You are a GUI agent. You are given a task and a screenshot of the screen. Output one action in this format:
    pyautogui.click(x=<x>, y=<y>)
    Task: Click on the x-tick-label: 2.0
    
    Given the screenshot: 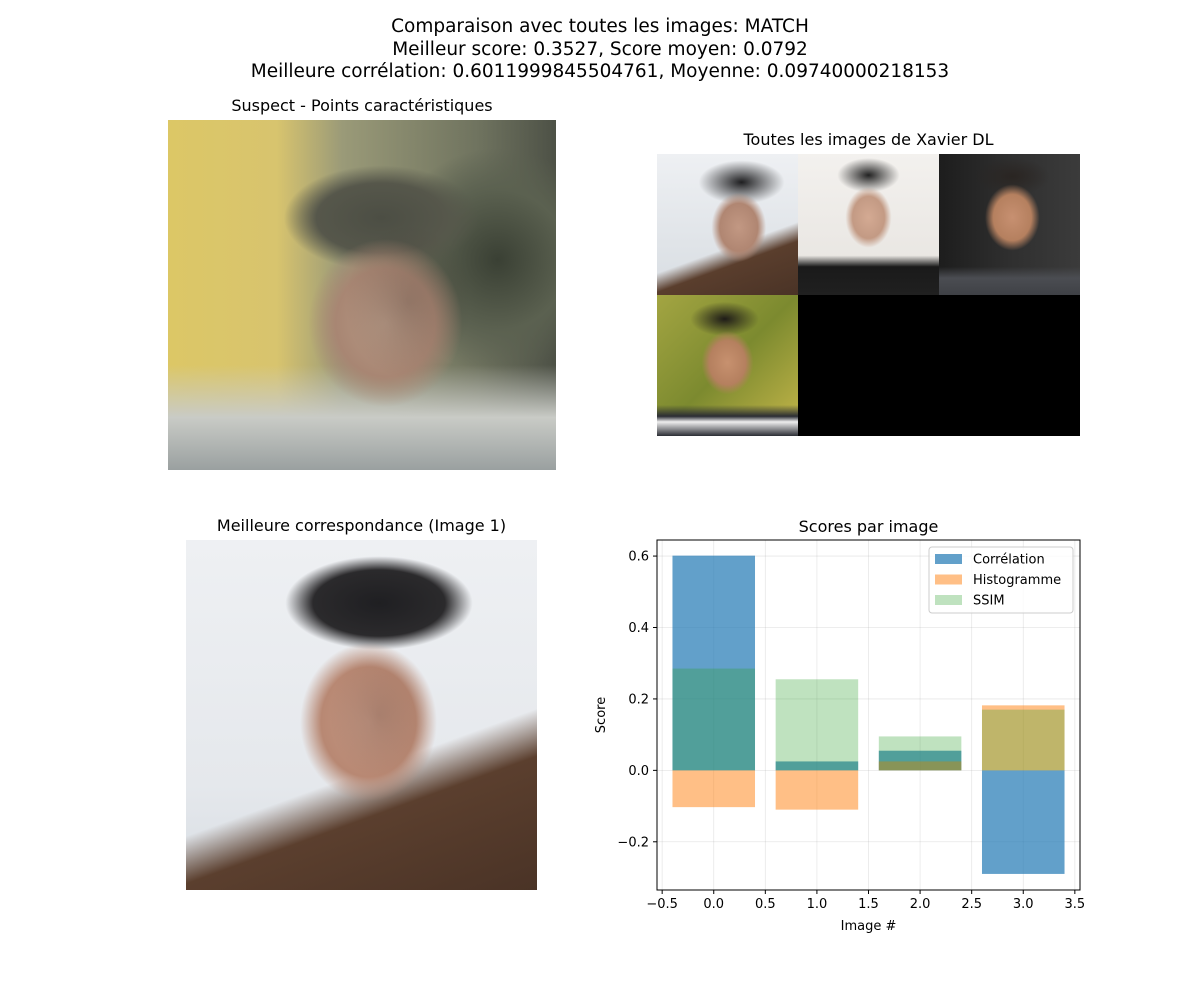 What is the action you would take?
    pyautogui.click(x=920, y=904)
    